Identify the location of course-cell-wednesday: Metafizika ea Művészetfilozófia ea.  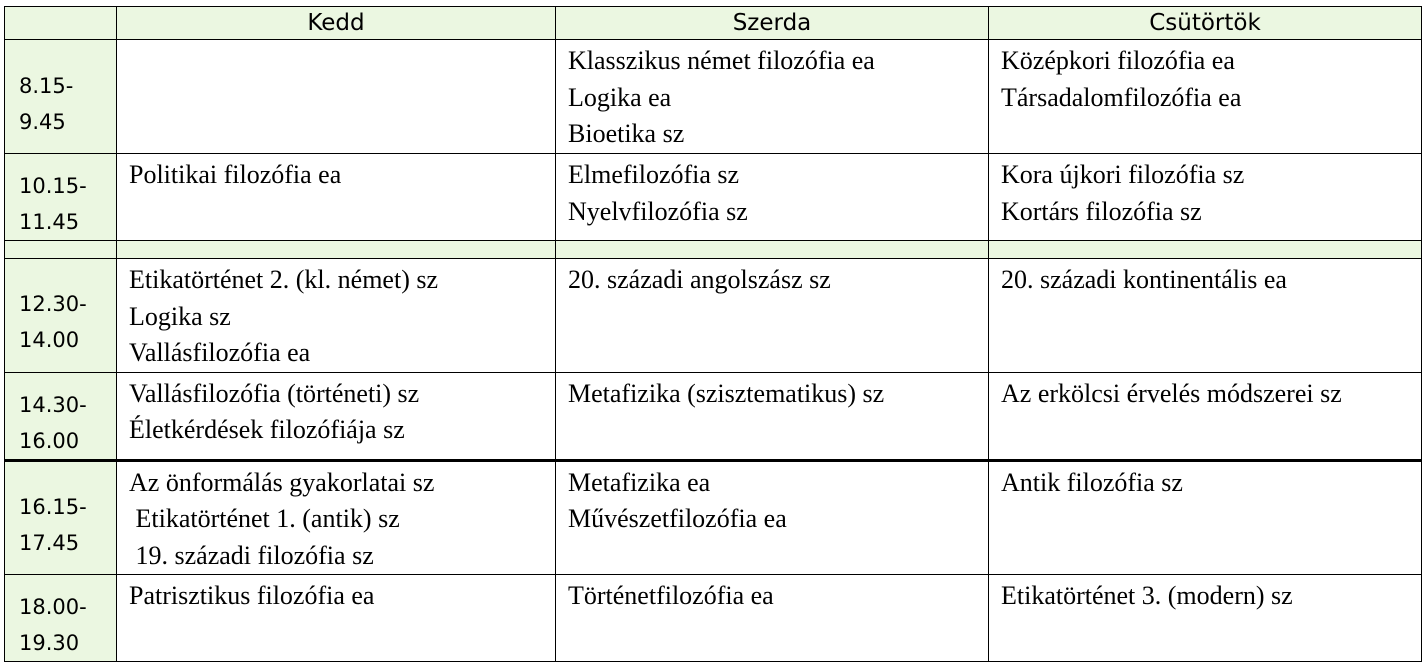
(772, 517).